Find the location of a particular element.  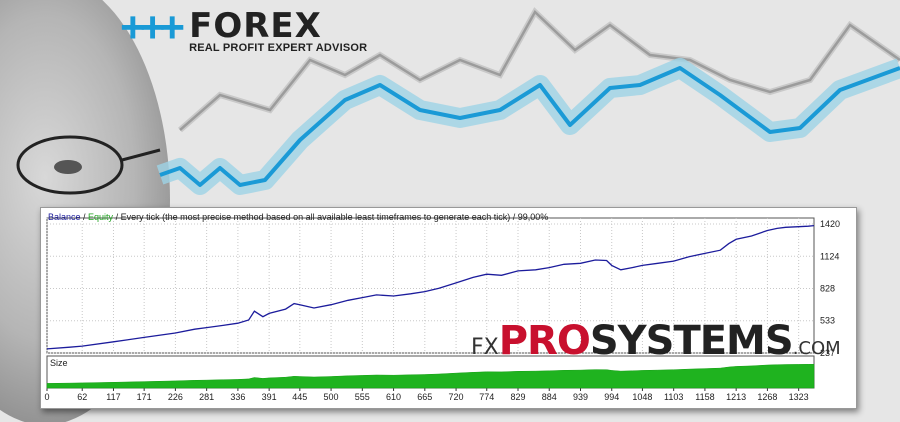

caption-equity: Equity is located at coordinates (101, 217).